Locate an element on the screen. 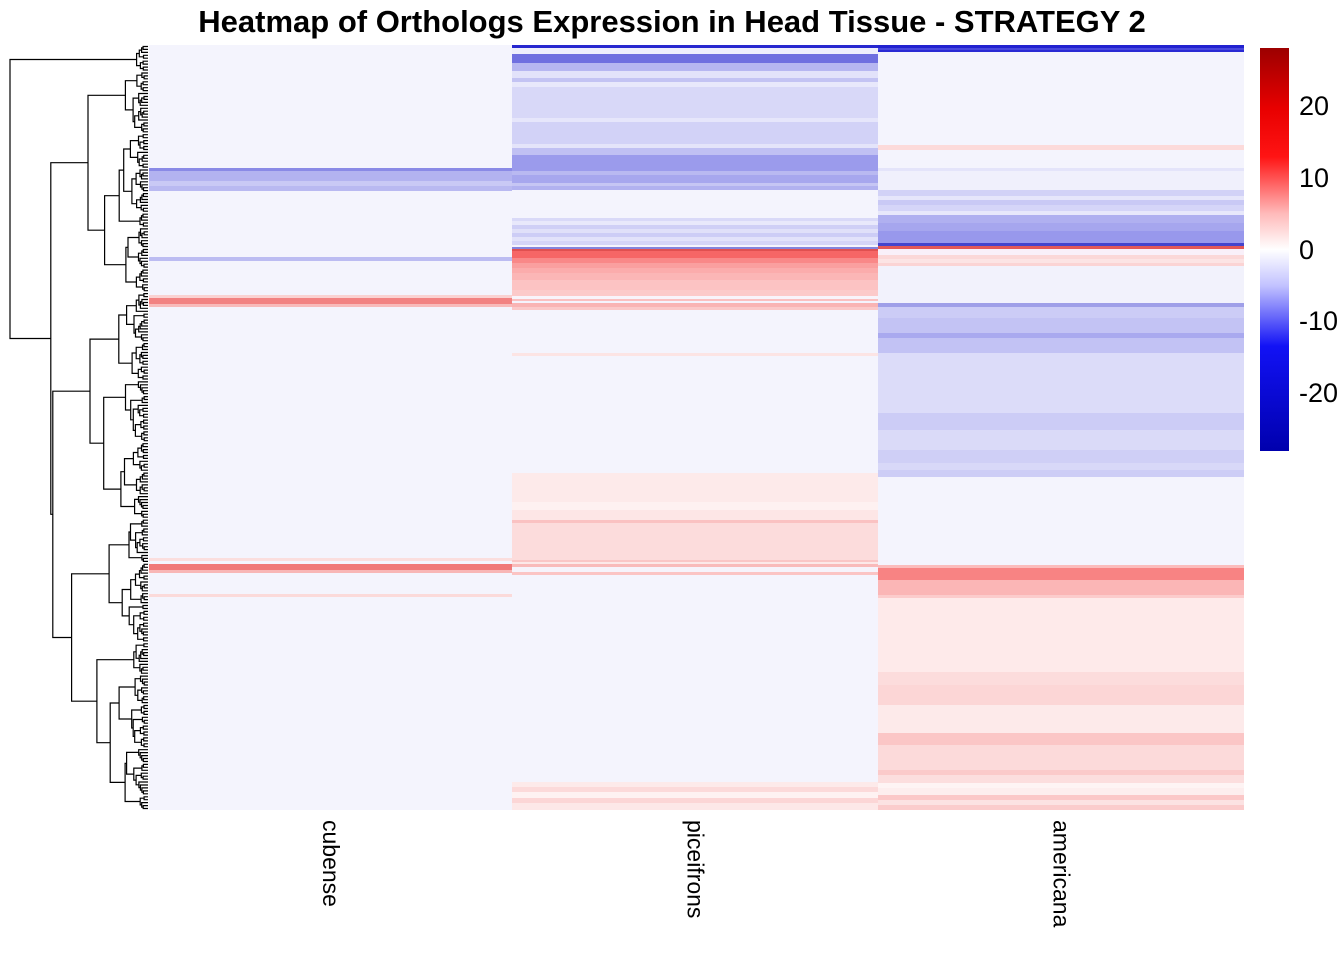 The height and width of the screenshot is (960, 1344). colorbar-tick-label: -10 is located at coordinates (1319, 321).